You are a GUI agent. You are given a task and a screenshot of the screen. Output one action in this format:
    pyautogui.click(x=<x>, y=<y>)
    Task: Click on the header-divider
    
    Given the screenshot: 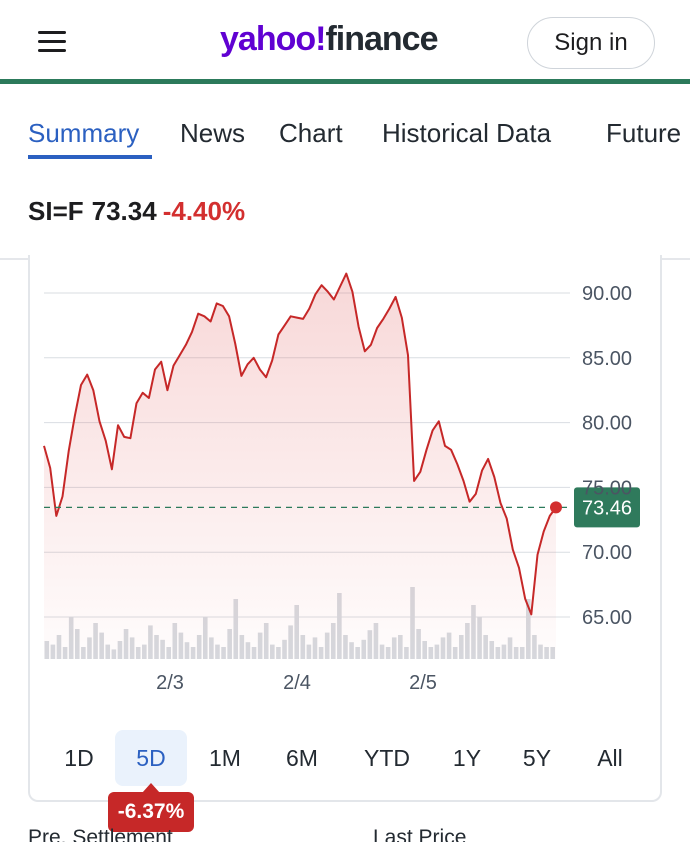 What is the action you would take?
    pyautogui.click(x=345, y=81)
    